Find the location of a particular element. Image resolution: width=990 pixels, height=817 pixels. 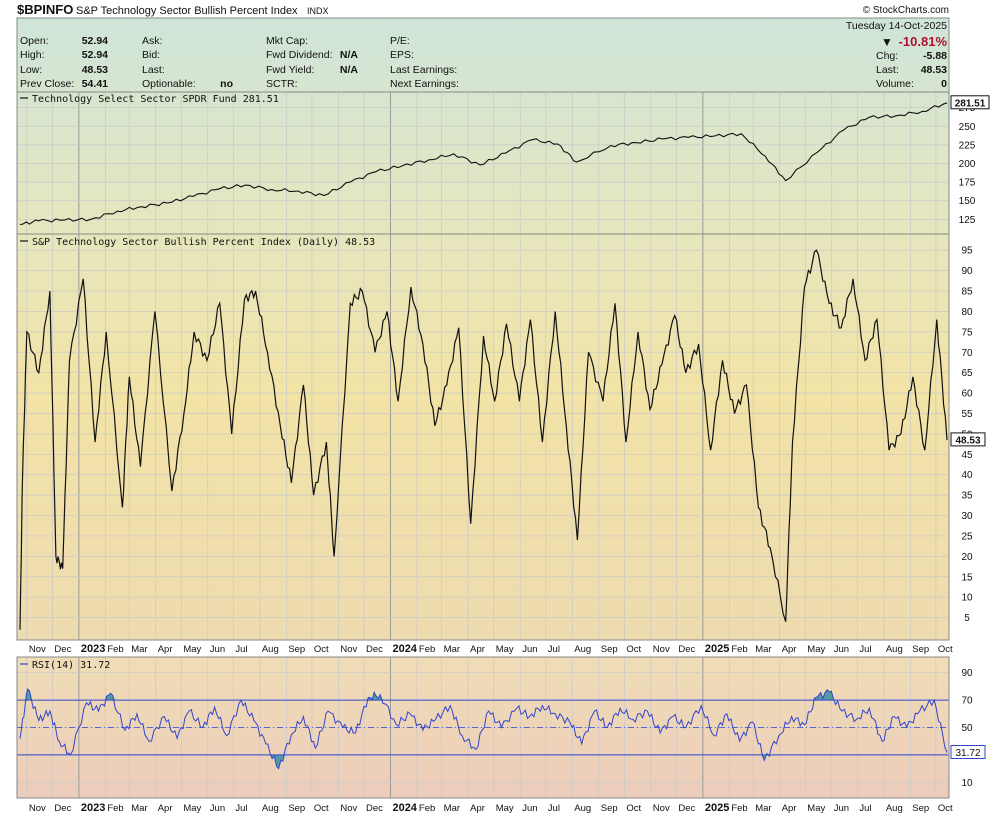

y-tick-label: 30 is located at coordinates (967, 516).